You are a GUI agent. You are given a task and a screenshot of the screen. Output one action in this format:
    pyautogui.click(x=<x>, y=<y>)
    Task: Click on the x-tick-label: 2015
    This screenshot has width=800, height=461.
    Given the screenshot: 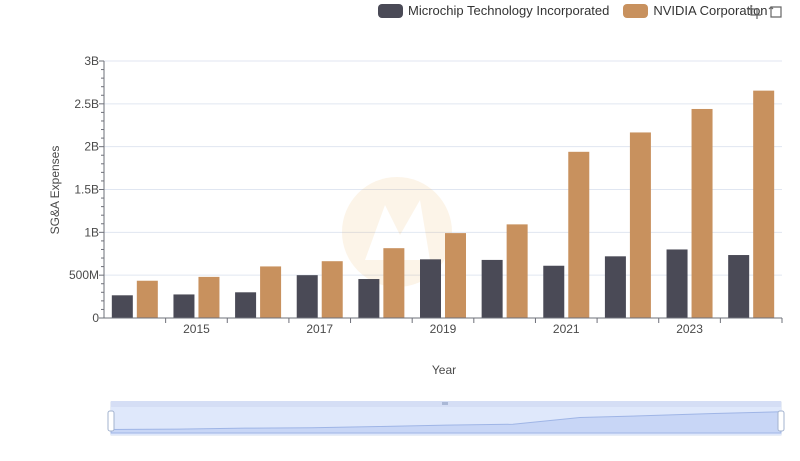 What is the action you would take?
    pyautogui.click(x=196, y=329)
    